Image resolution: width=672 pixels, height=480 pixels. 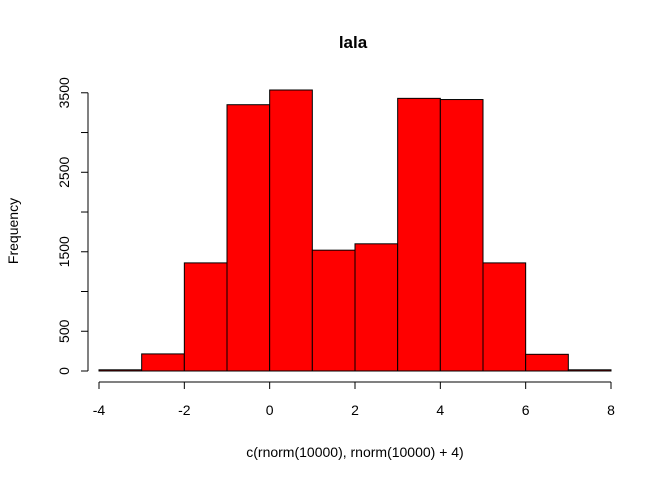 What do you see at coordinates (440, 410) in the screenshot?
I see `x-tick-label: 4` at bounding box center [440, 410].